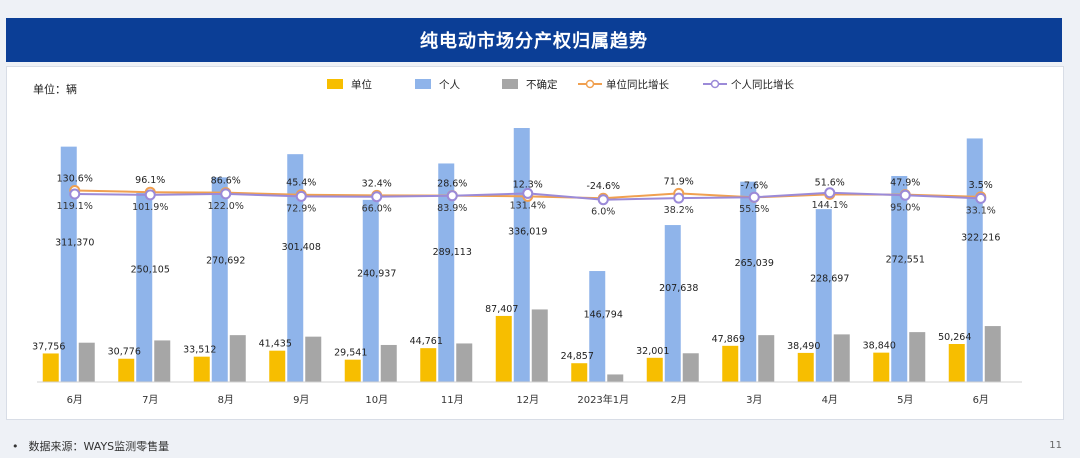  What do you see at coordinates (954, 337) in the screenshot?
I see `unit-value-label: 50,264` at bounding box center [954, 337].